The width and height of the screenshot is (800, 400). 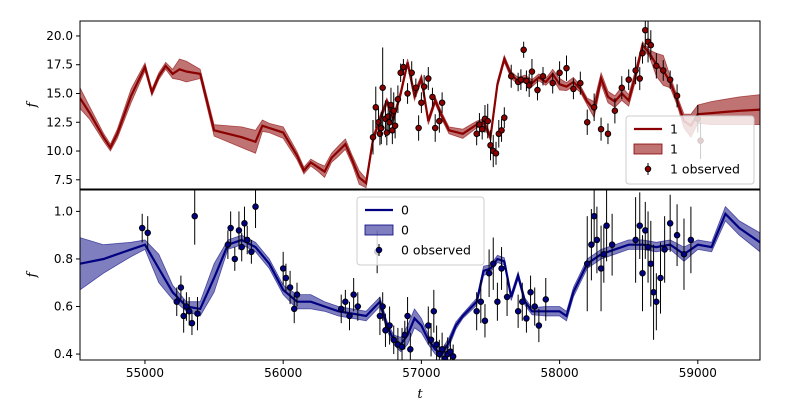 I want to click on y-tick-label: 10.0, so click(x=59, y=151).